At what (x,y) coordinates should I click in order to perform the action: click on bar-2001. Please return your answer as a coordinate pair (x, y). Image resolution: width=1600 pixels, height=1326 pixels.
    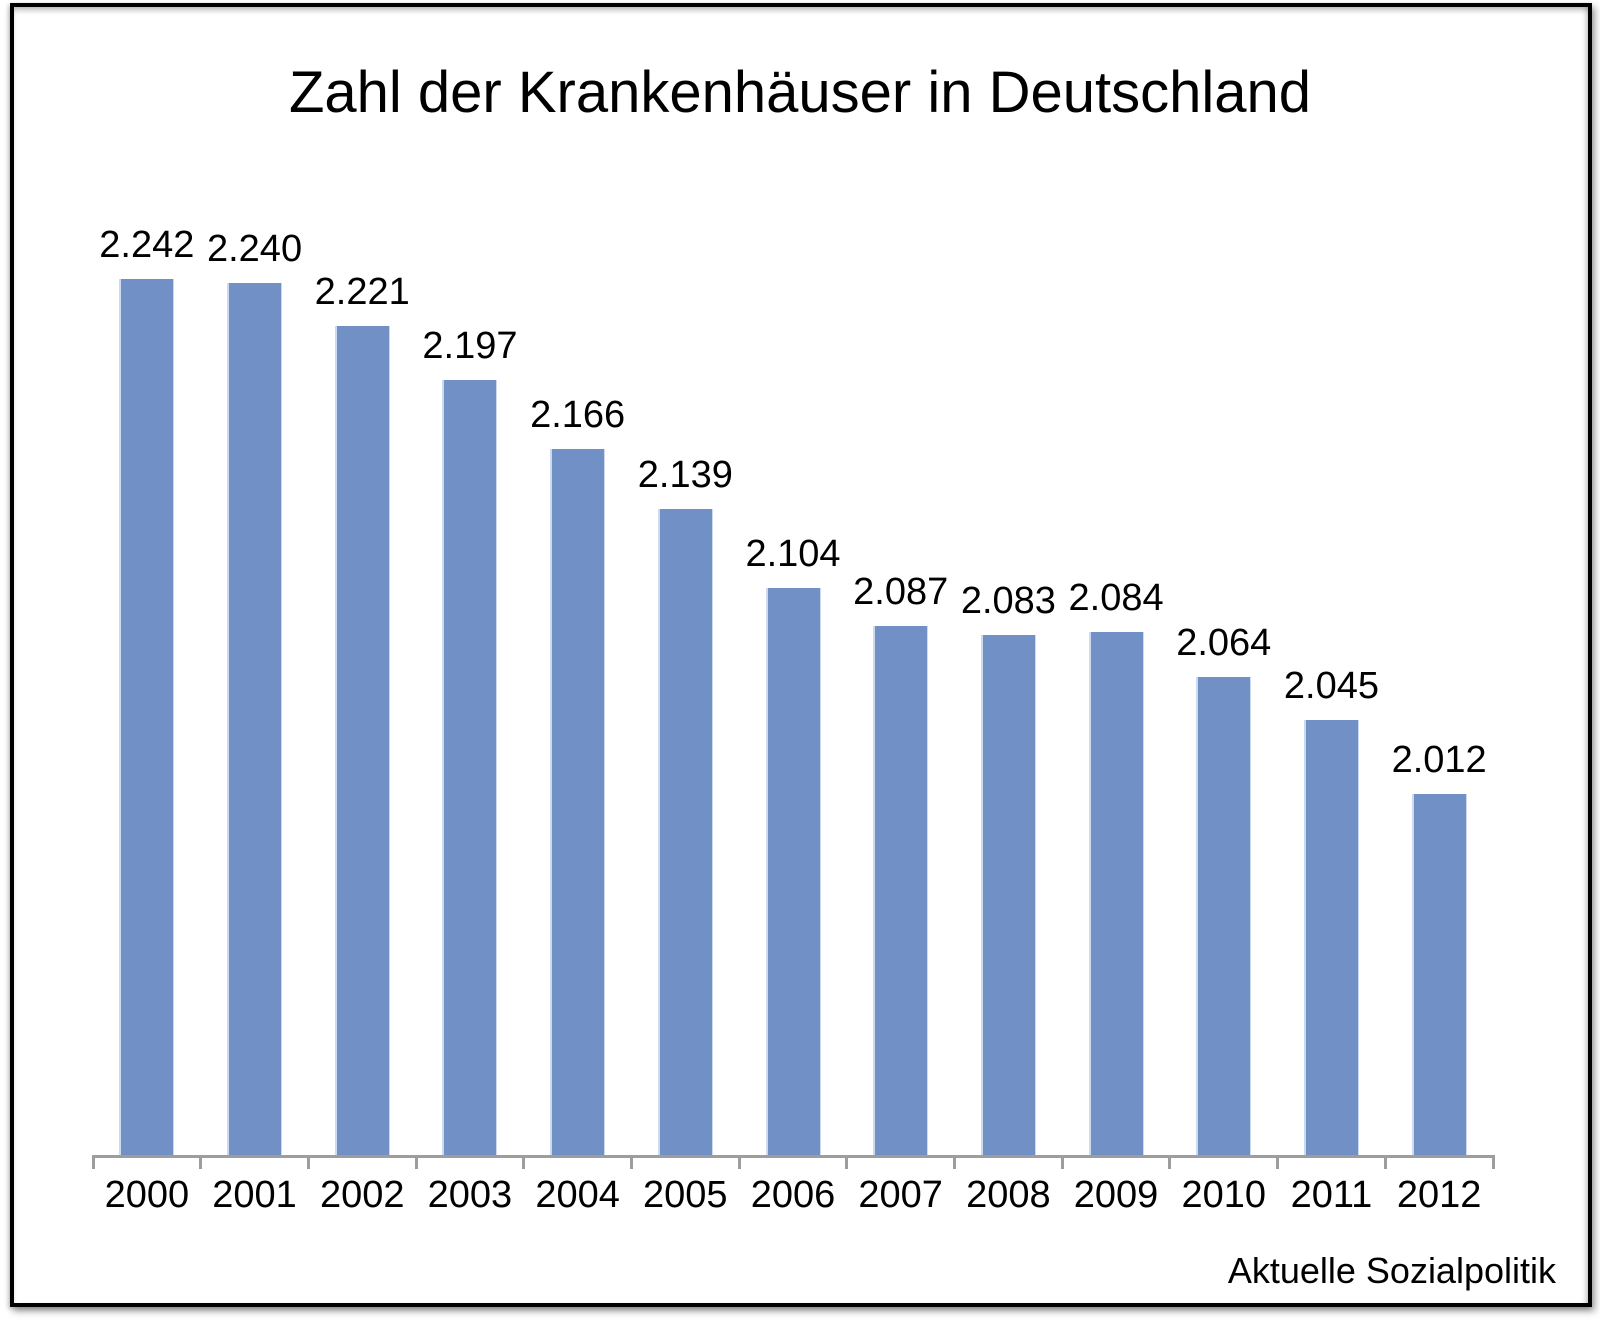
    Looking at the image, I should click on (255, 719).